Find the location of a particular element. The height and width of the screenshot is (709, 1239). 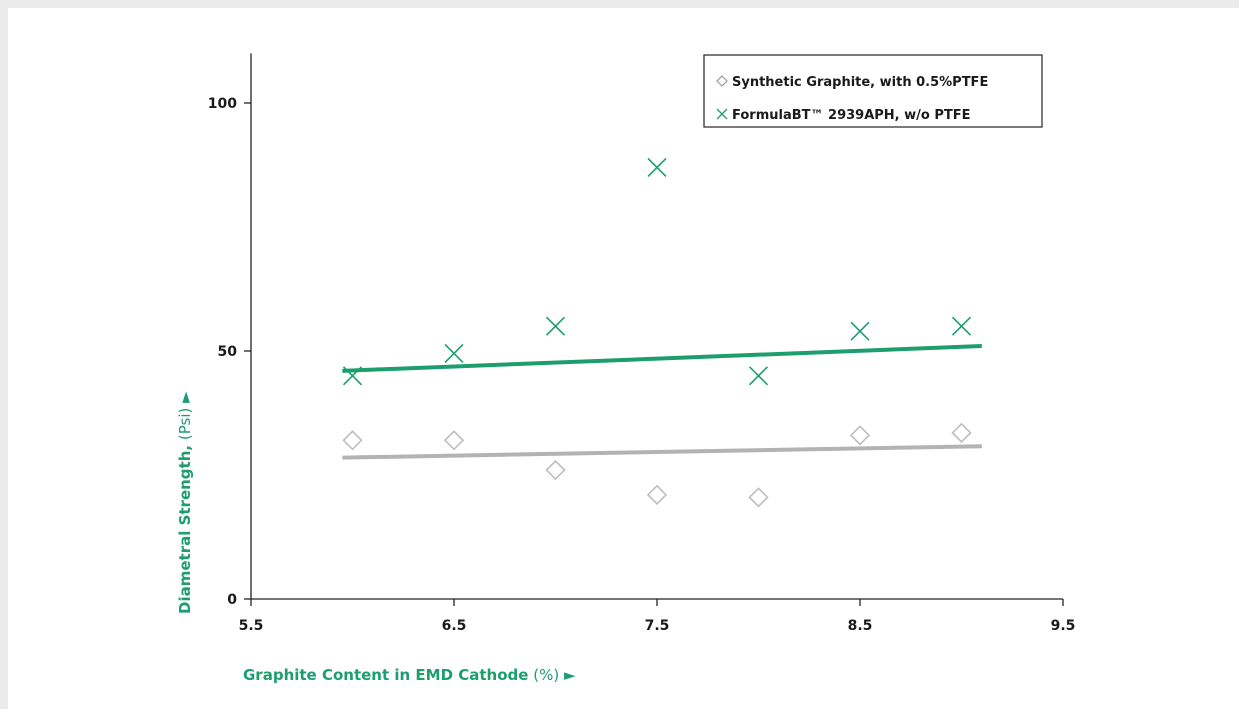

legend-entry: FormulaBT™ 2939APH, w/o PTFE is located at coordinates (843, 115).